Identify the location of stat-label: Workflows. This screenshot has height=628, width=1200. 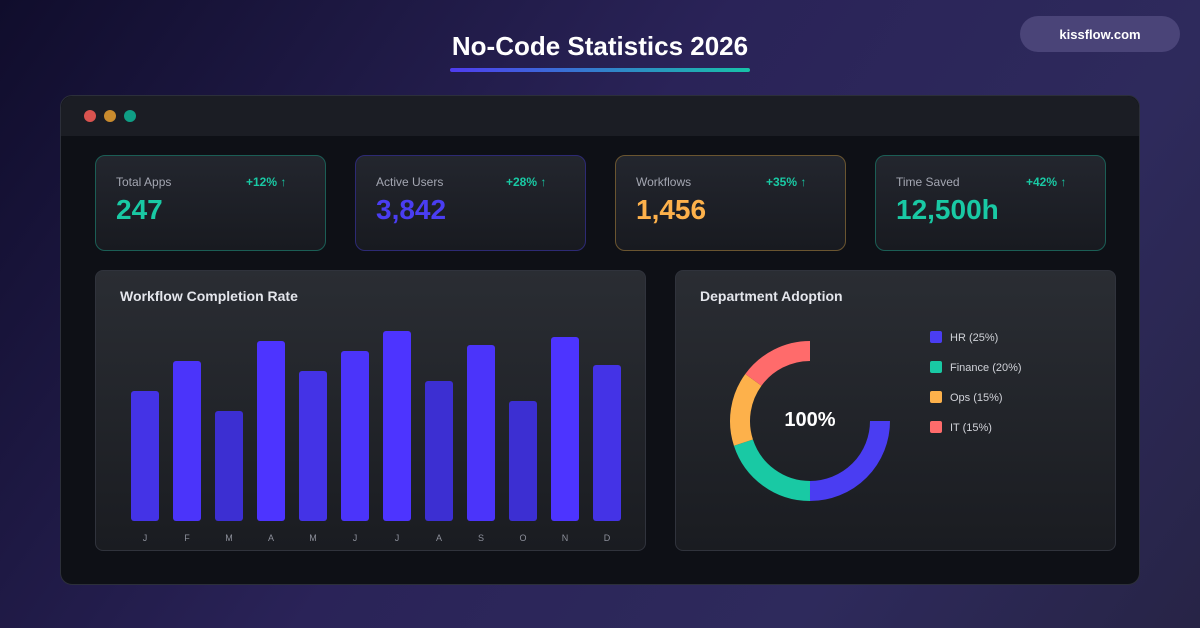
(664, 182).